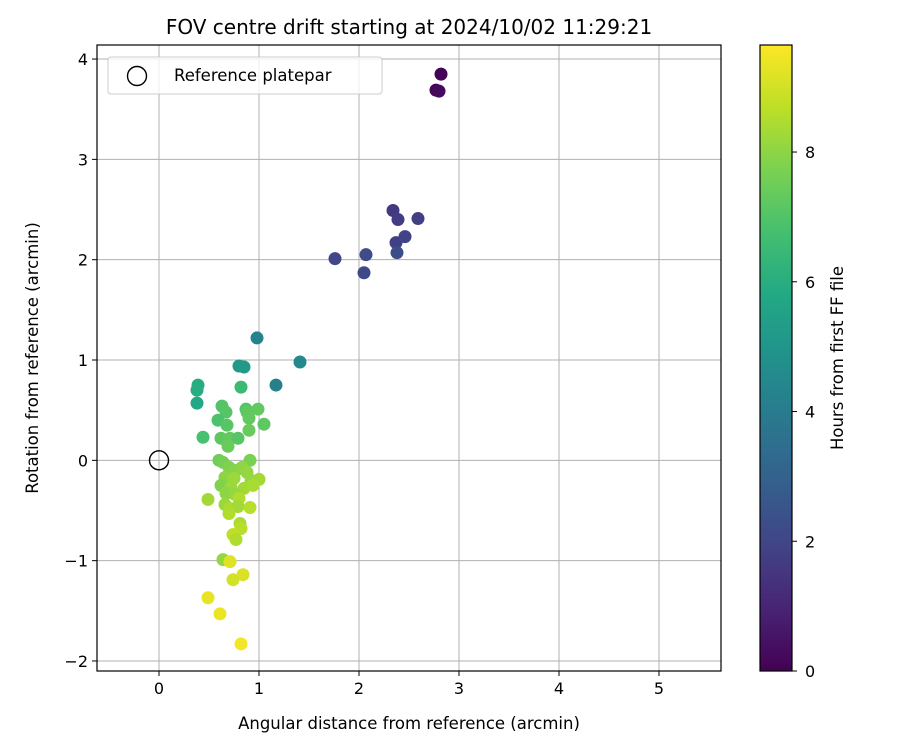  I want to click on legend-box, so click(245, 75).